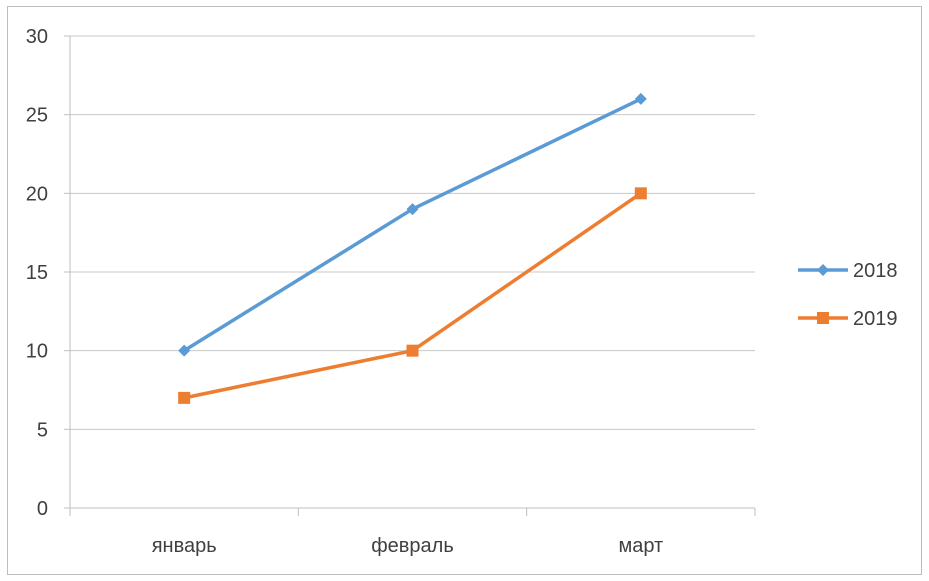 This screenshot has width=929, height=581. What do you see at coordinates (823, 318) in the screenshot?
I see `legend-marker-2019` at bounding box center [823, 318].